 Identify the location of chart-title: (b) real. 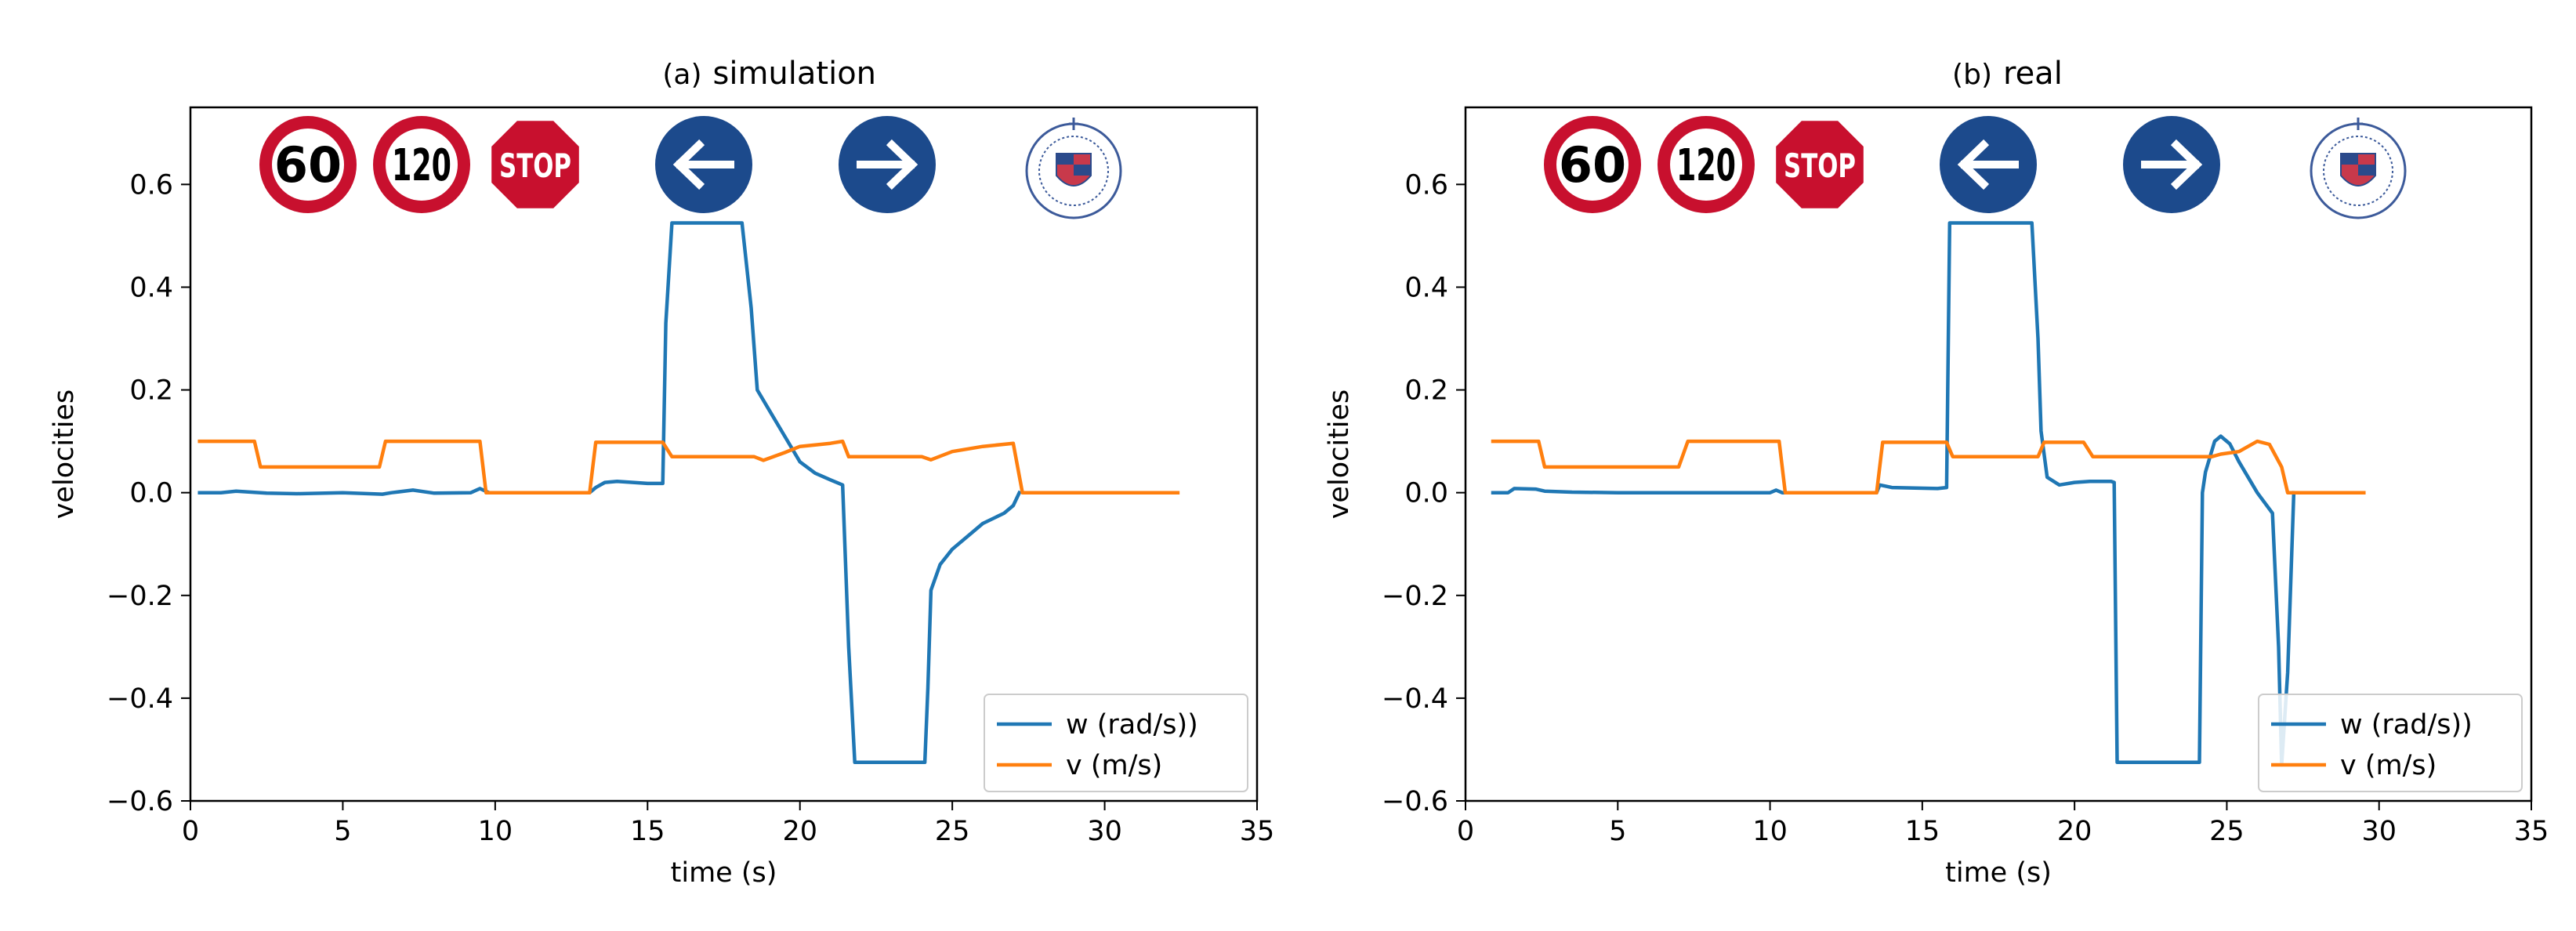
(2007, 74).